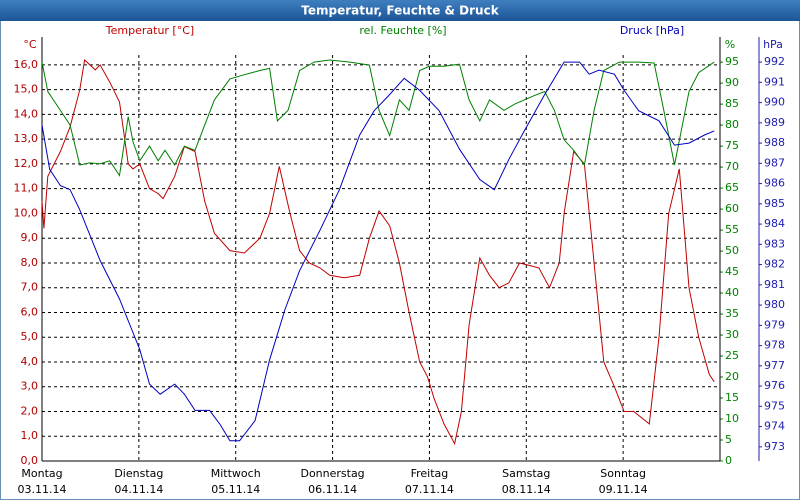  I want to click on x-tick-date: 08.11.14, so click(526, 489).